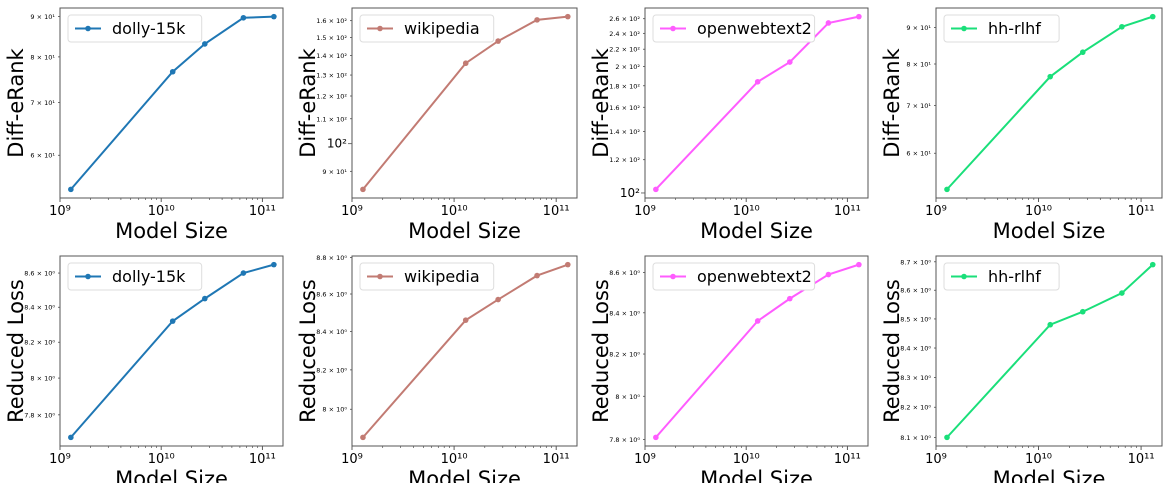 The width and height of the screenshot is (1170, 483). I want to click on y-tick-label: 9 × 10¹, so click(918, 28).